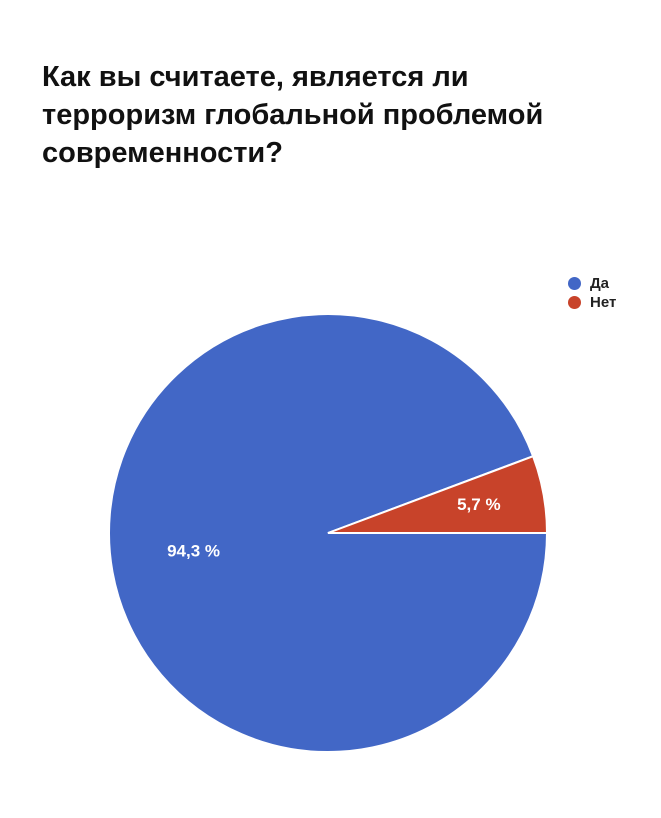  What do you see at coordinates (438, 494) in the screenshot?
I see `pie-slice-net` at bounding box center [438, 494].